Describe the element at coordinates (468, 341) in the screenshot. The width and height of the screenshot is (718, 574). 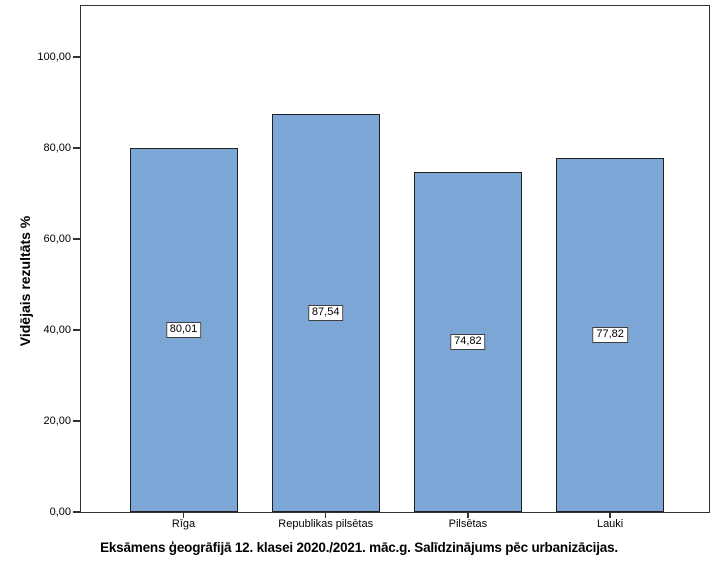
I see `bar-value-label: 74,82` at that location.